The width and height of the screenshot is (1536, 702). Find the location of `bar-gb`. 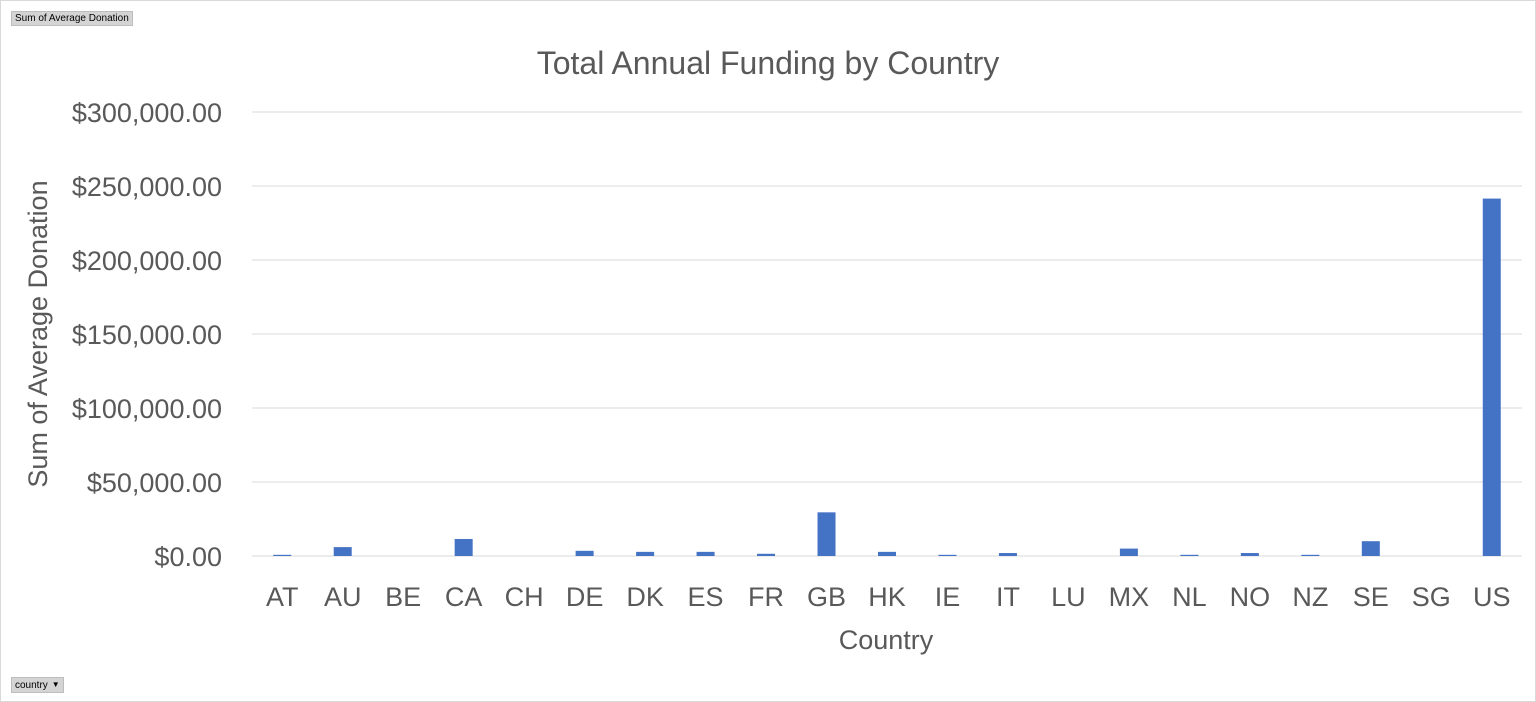

bar-gb is located at coordinates (826, 534).